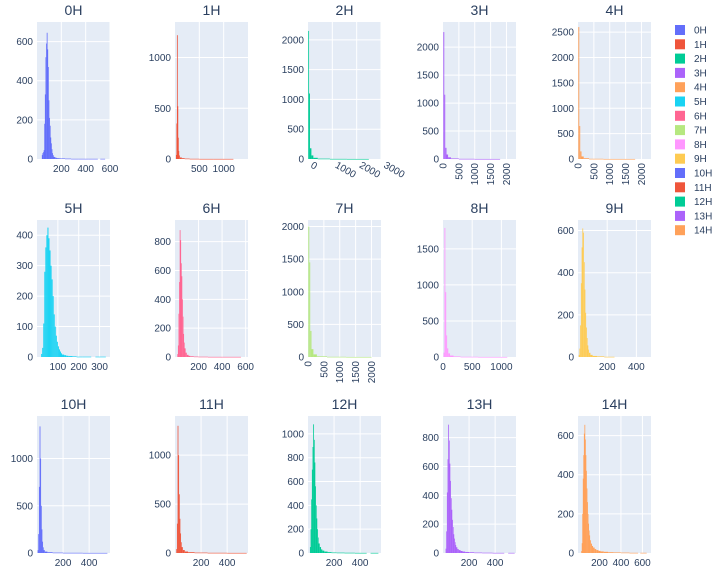 The image size is (721, 582). I want to click on legend-item: 13H, so click(693, 216).